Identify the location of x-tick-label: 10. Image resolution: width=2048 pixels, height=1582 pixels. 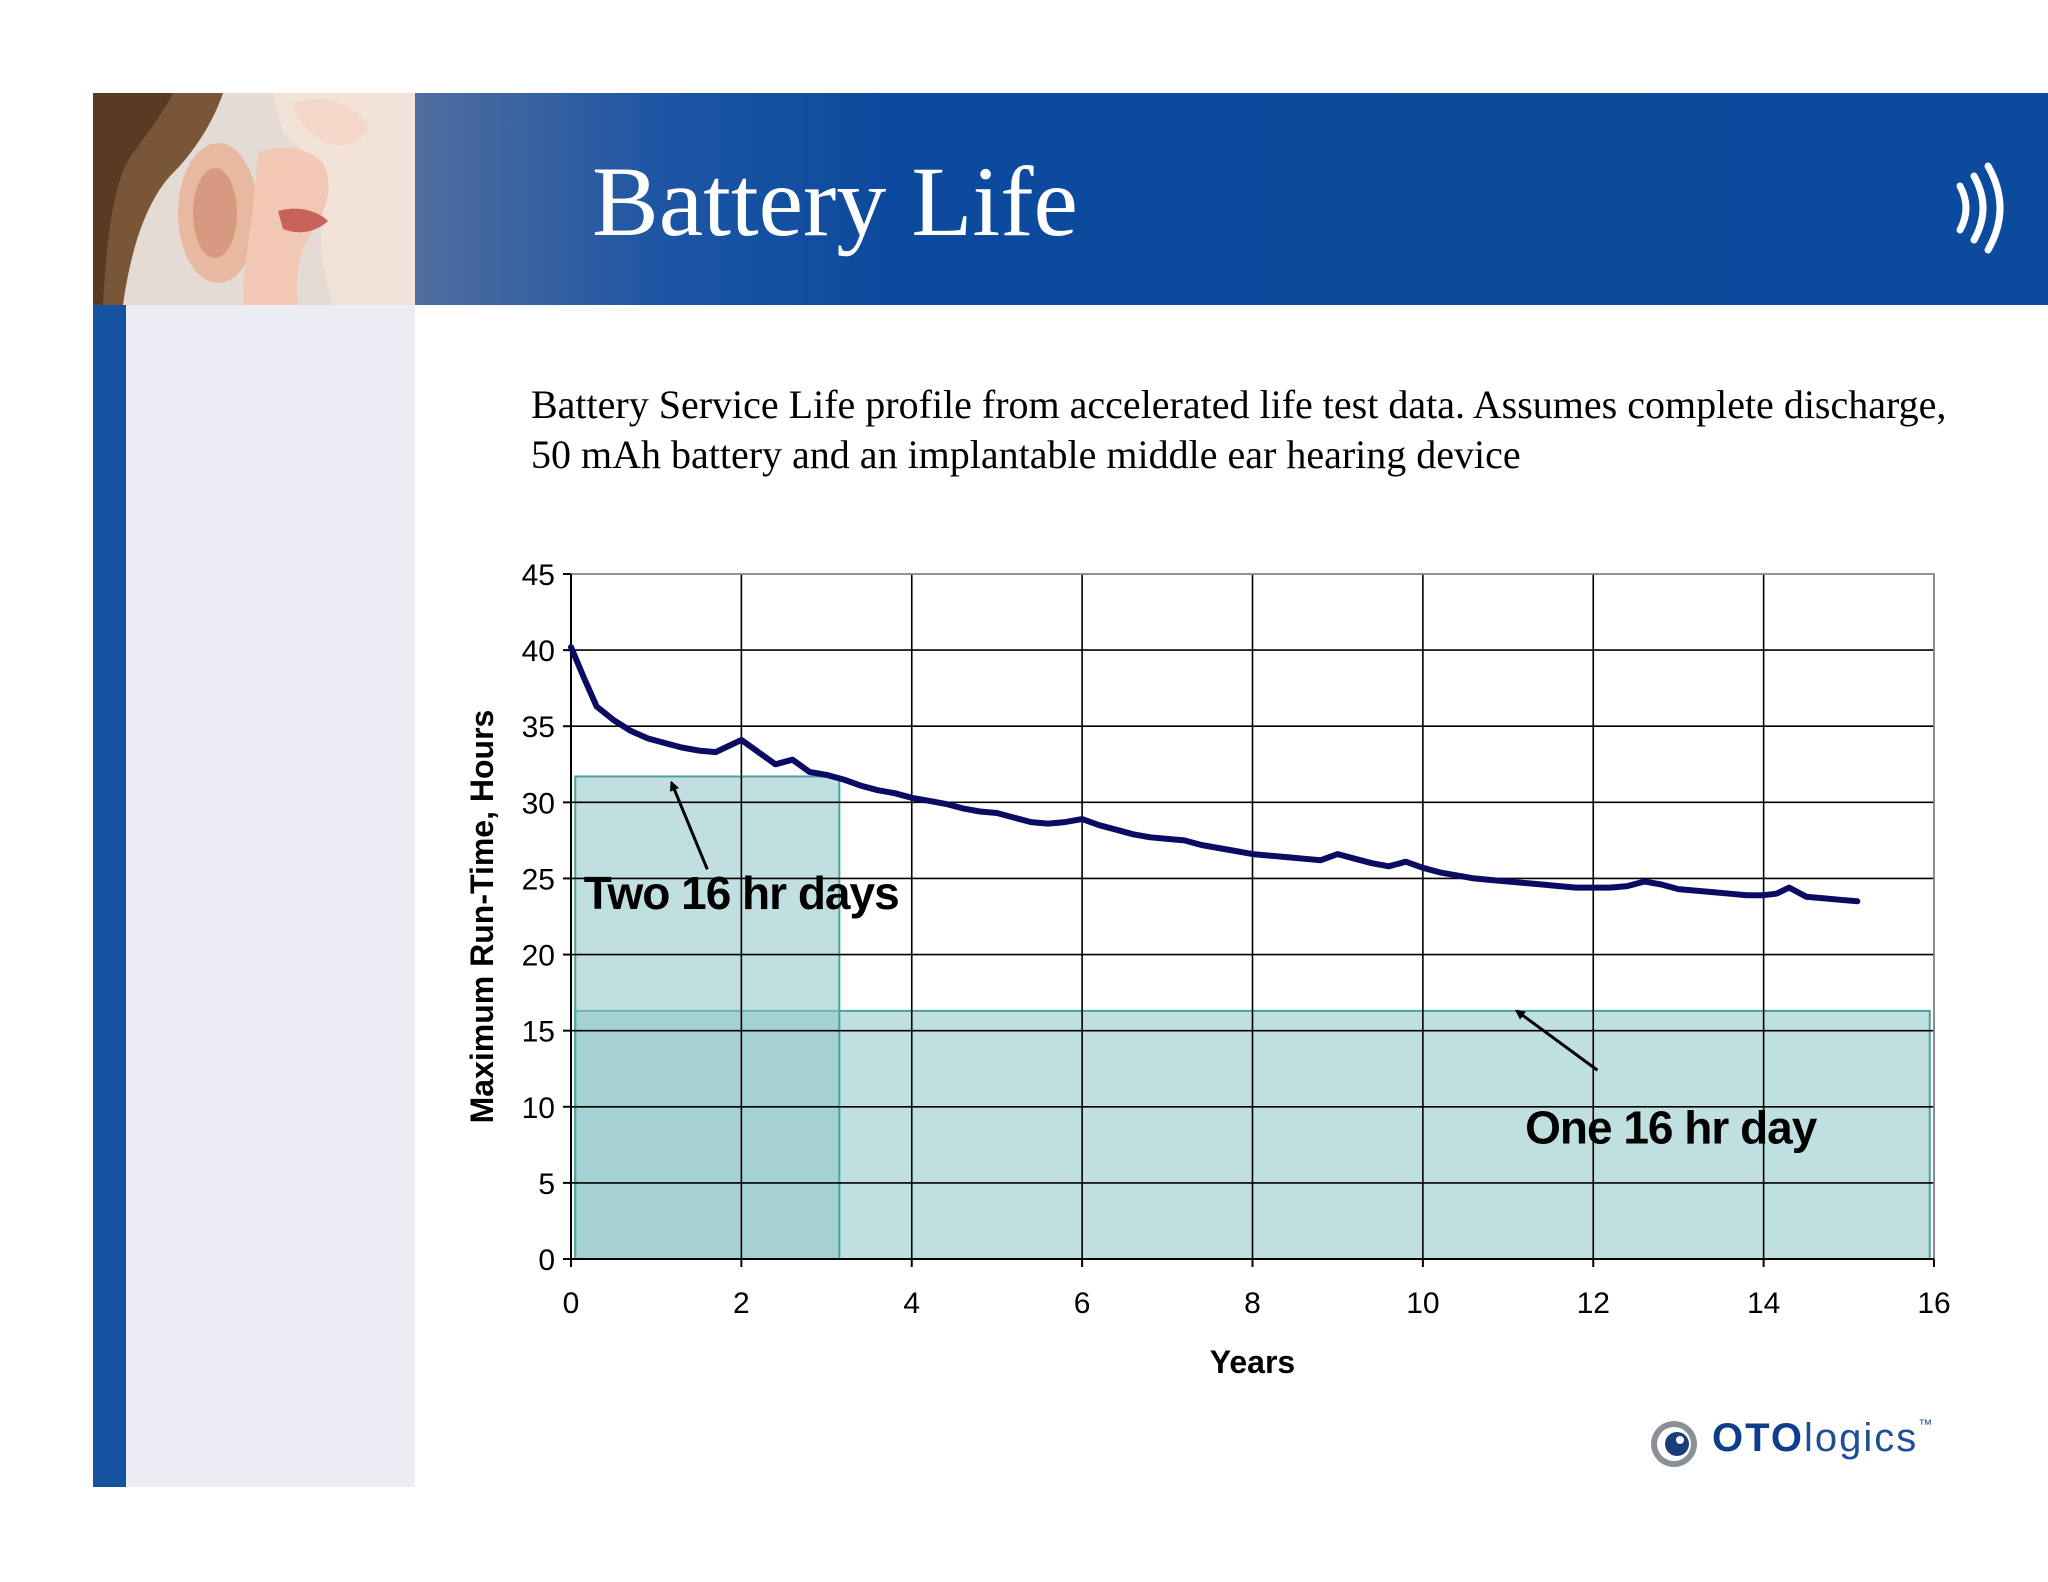
(1422, 1303).